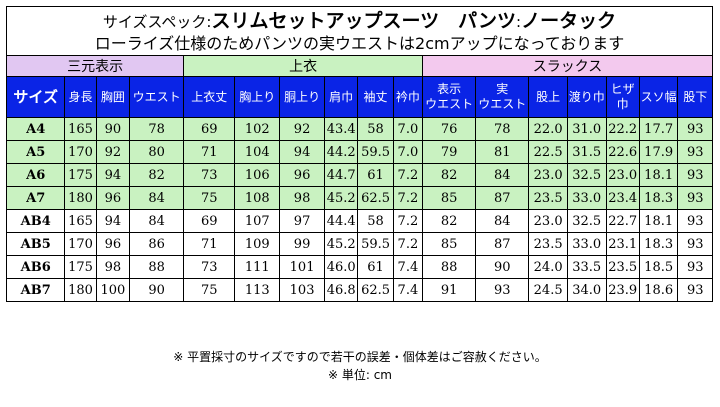 Image resolution: width=720 pixels, height=407 pixels. Describe the element at coordinates (586, 290) in the screenshot. I see `table-cell: 34.0` at that location.